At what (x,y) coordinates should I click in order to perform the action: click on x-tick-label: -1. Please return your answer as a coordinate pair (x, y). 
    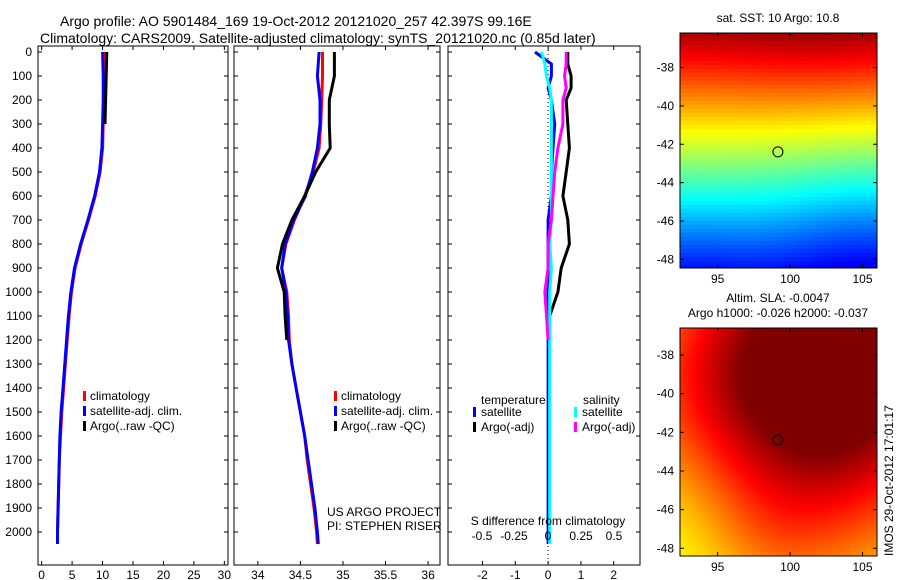
    Looking at the image, I should click on (515, 574).